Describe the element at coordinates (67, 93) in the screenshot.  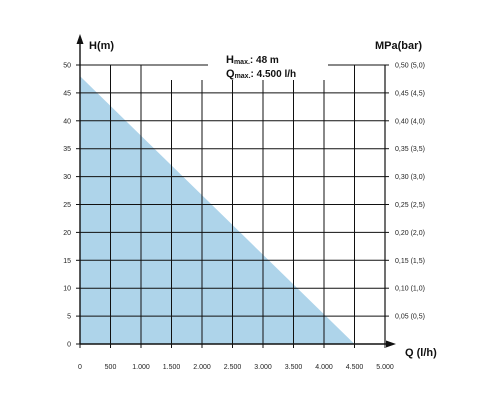
I see `y-tick-label-9: 45` at that location.